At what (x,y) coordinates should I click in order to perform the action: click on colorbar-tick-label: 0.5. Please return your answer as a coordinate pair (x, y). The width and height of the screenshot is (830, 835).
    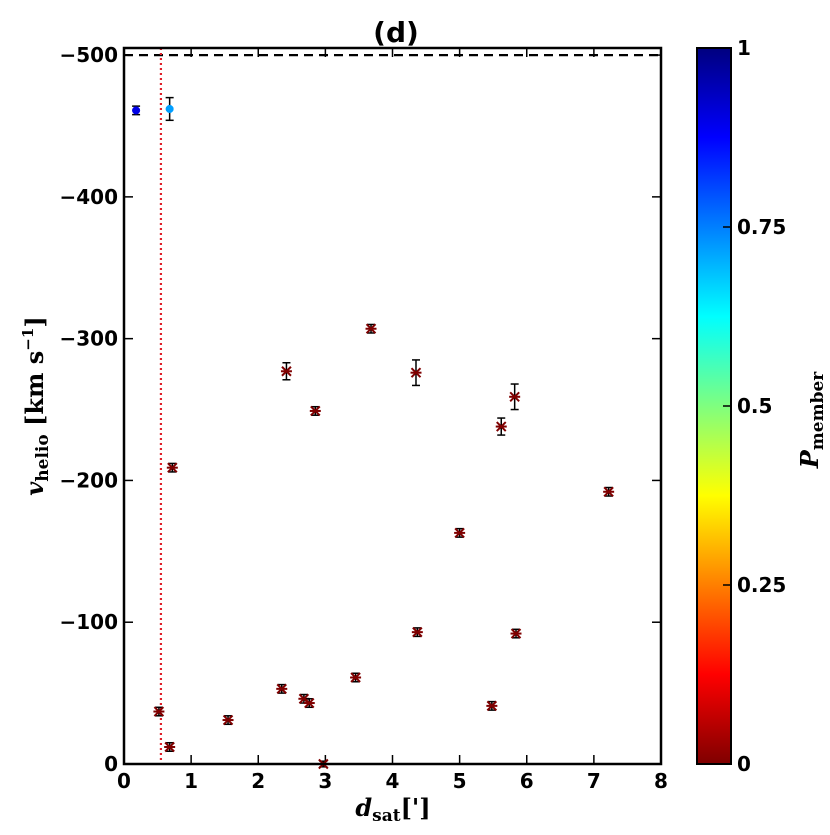
    Looking at the image, I should click on (754, 406).